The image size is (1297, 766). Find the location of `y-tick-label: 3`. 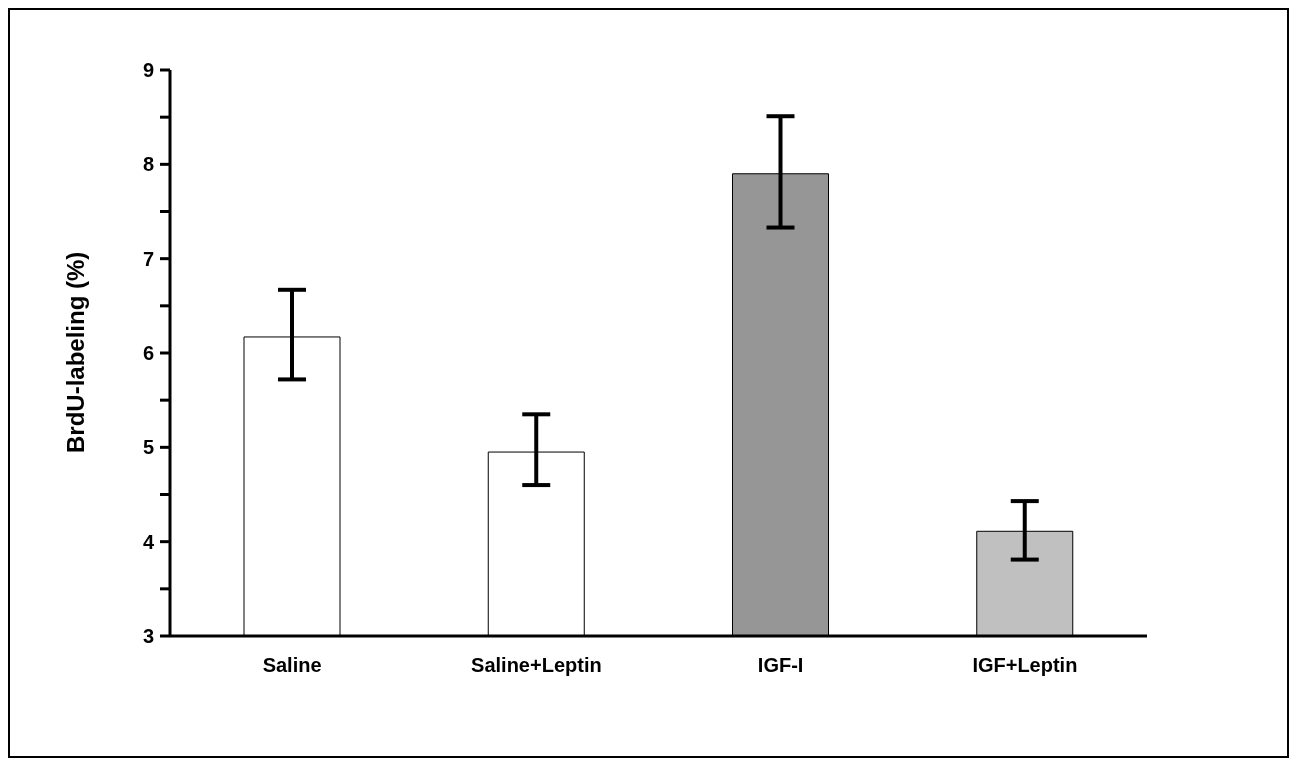

y-tick-label: 3 is located at coordinates (148, 636).